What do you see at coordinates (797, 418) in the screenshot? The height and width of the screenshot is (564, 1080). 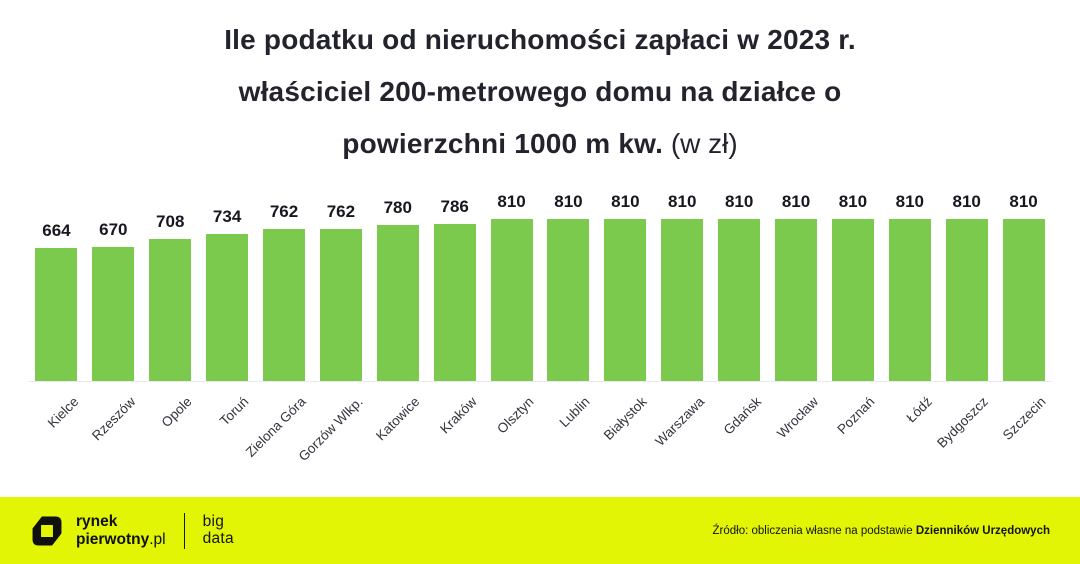 I see `bar-city-label: Wrocław` at bounding box center [797, 418].